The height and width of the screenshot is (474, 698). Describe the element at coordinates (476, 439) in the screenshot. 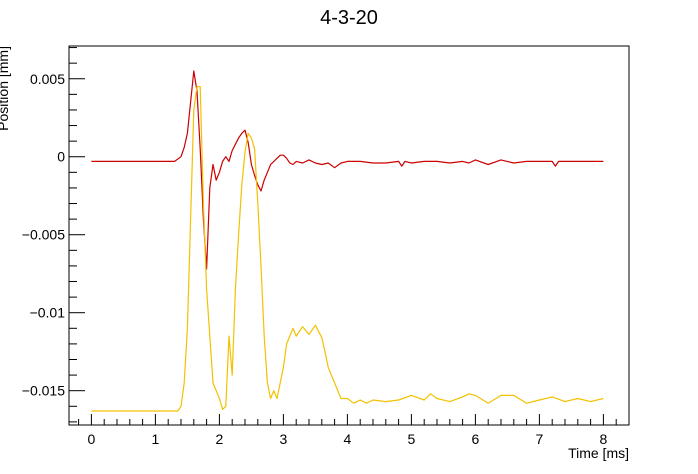

I see `x-tick-label: 6` at that location.